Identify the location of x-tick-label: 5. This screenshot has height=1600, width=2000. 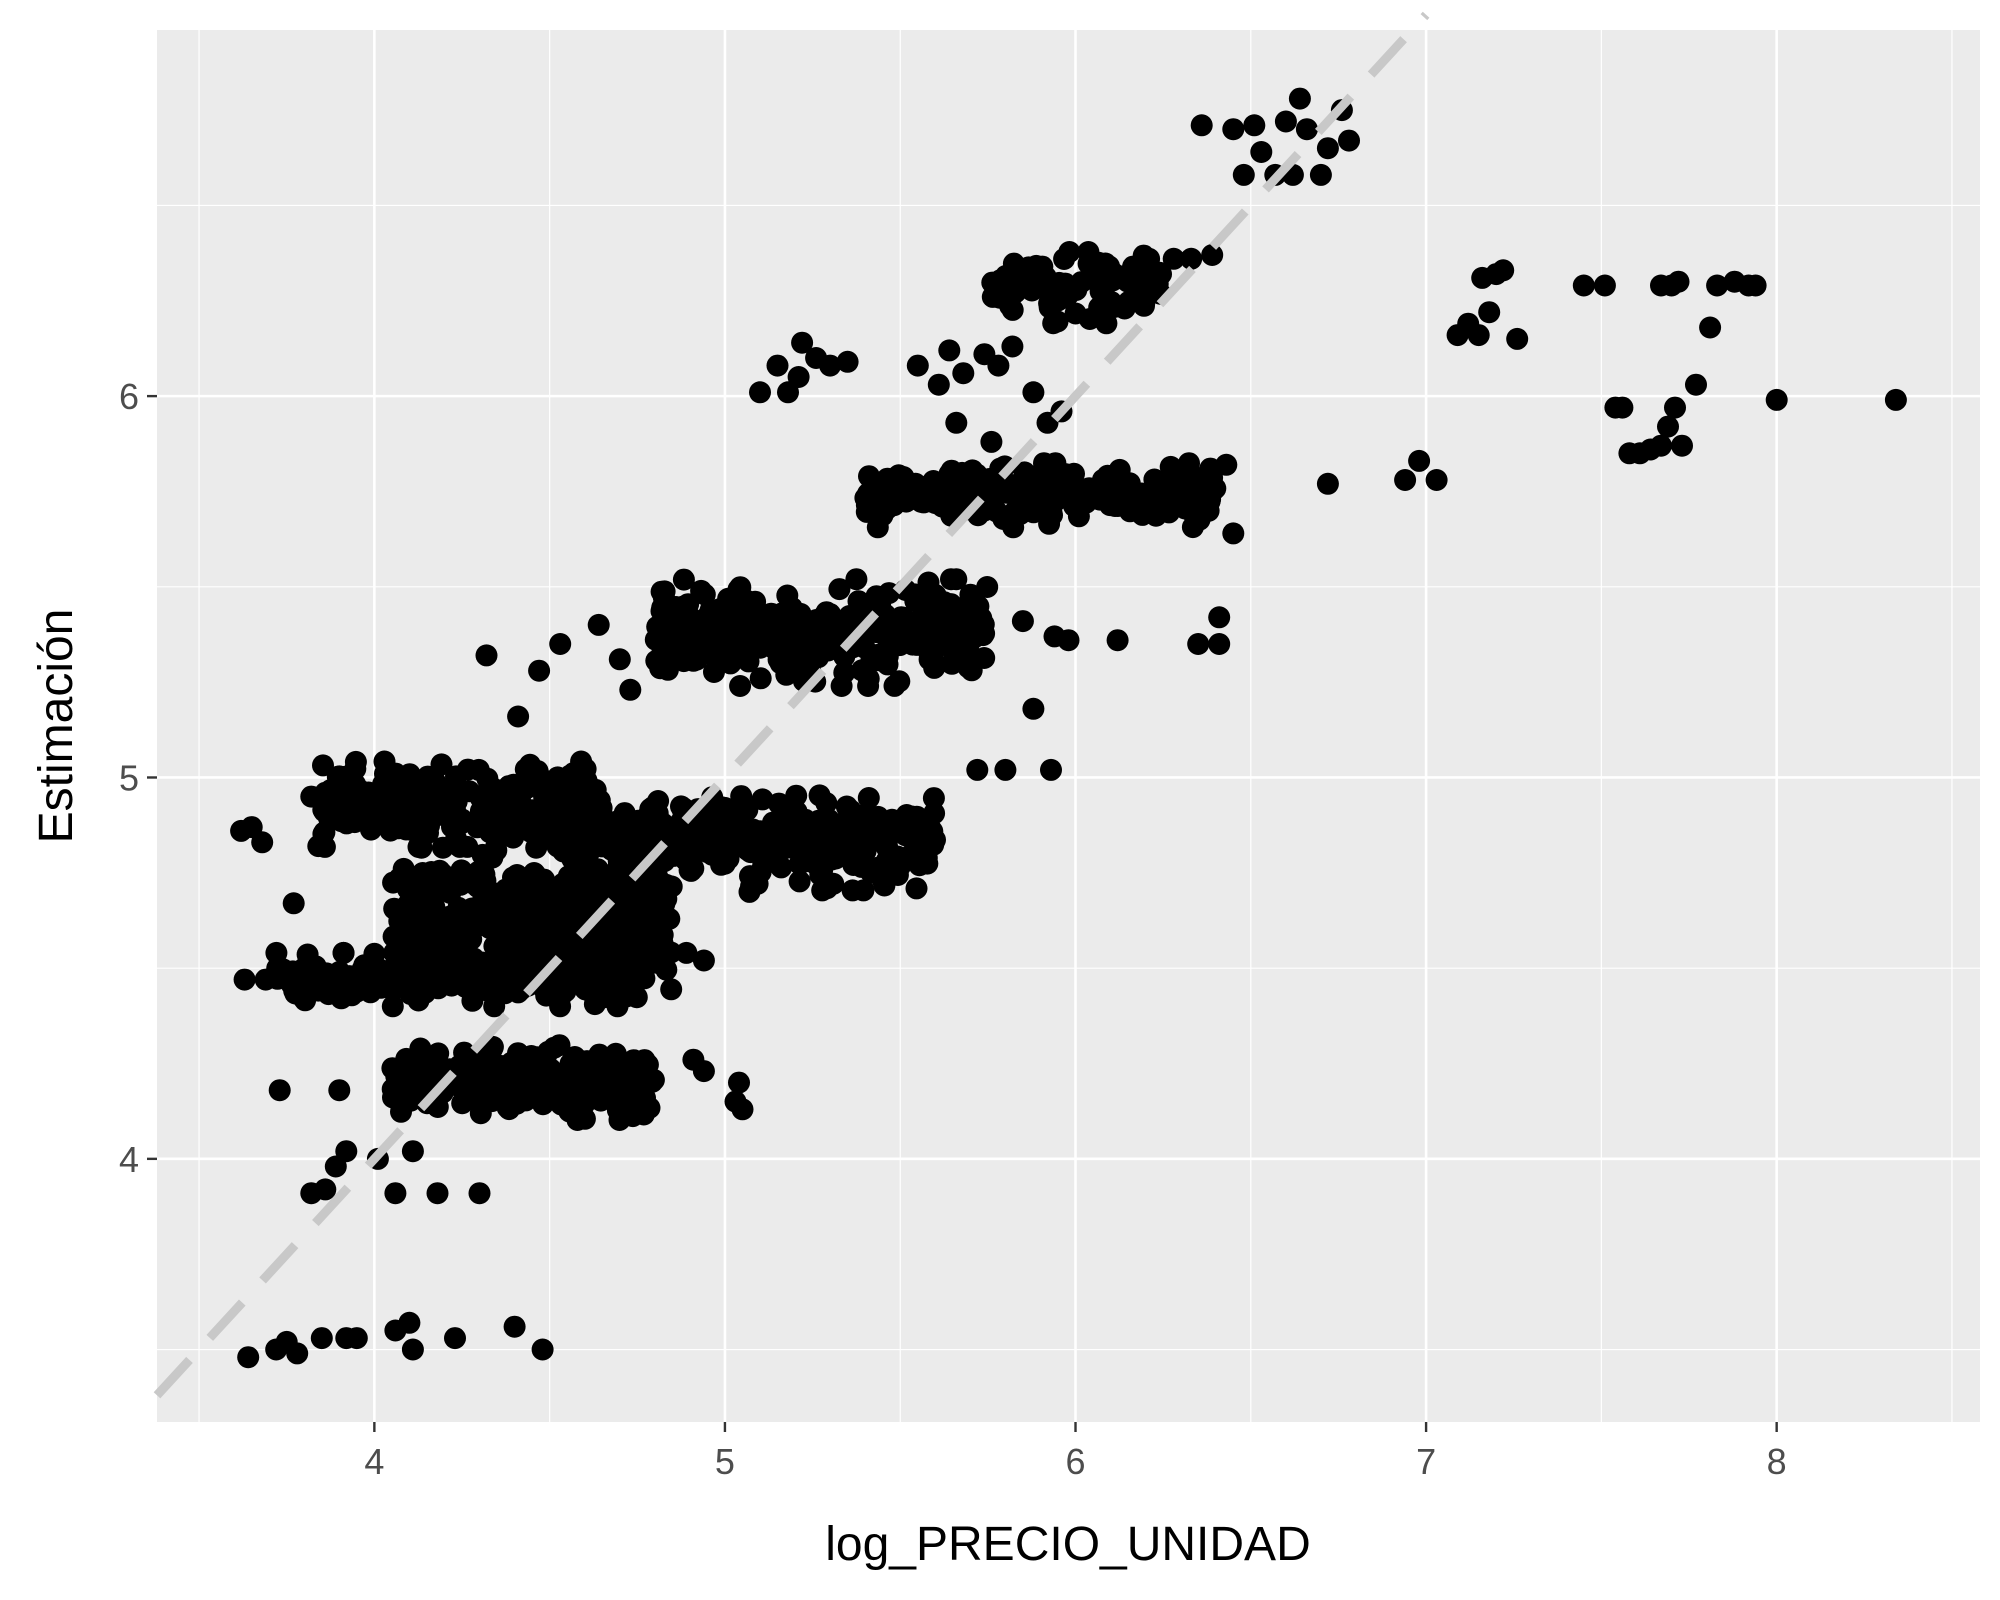
(725, 1461).